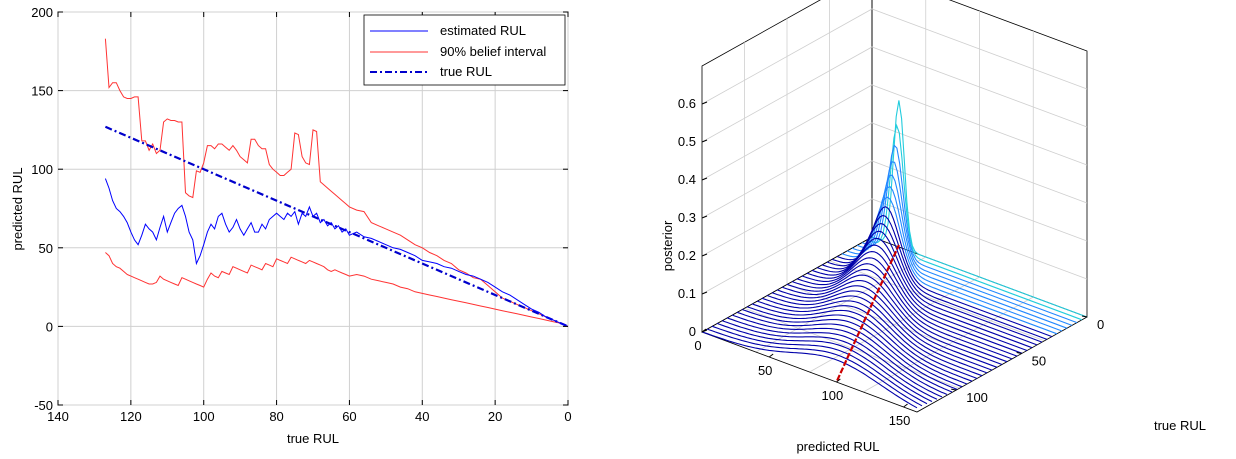 The height and width of the screenshot is (459, 1236). Describe the element at coordinates (313, 438) in the screenshot. I see `left-x-axis-label: true RUL` at that location.